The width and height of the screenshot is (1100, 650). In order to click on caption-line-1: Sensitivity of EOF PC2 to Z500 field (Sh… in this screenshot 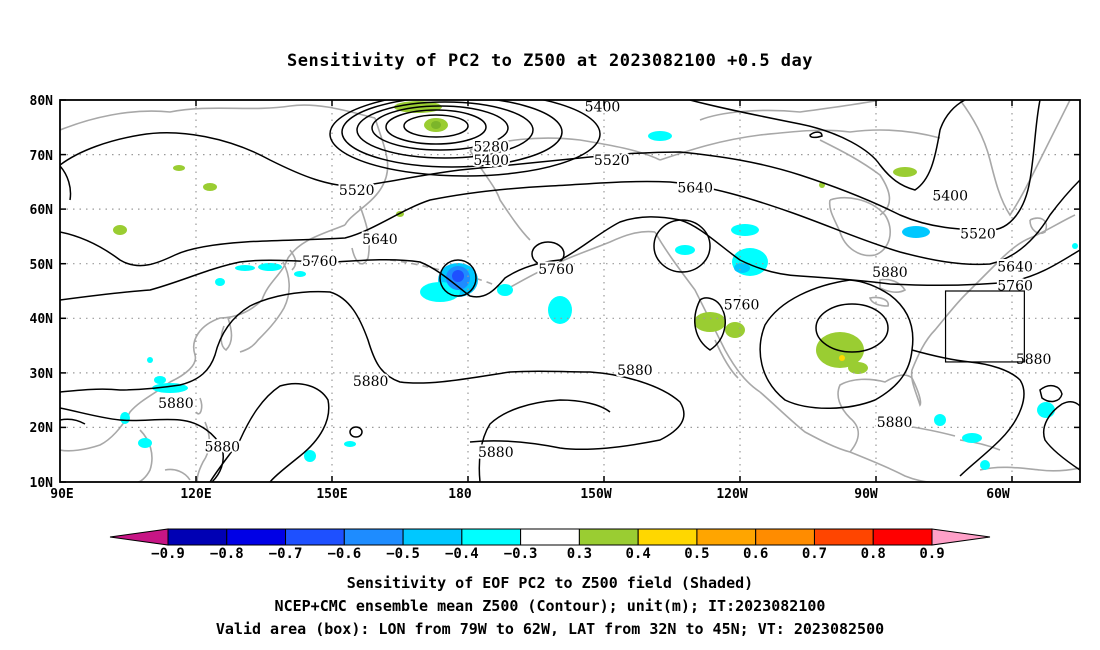, I will do `click(550, 583)`.